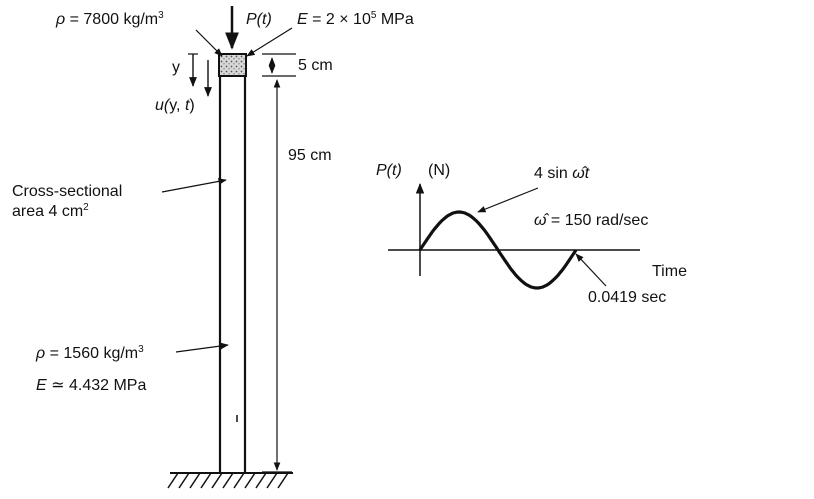  Describe the element at coordinates (389, 170) in the screenshot. I see `plot-ylabel: P(t)` at that location.